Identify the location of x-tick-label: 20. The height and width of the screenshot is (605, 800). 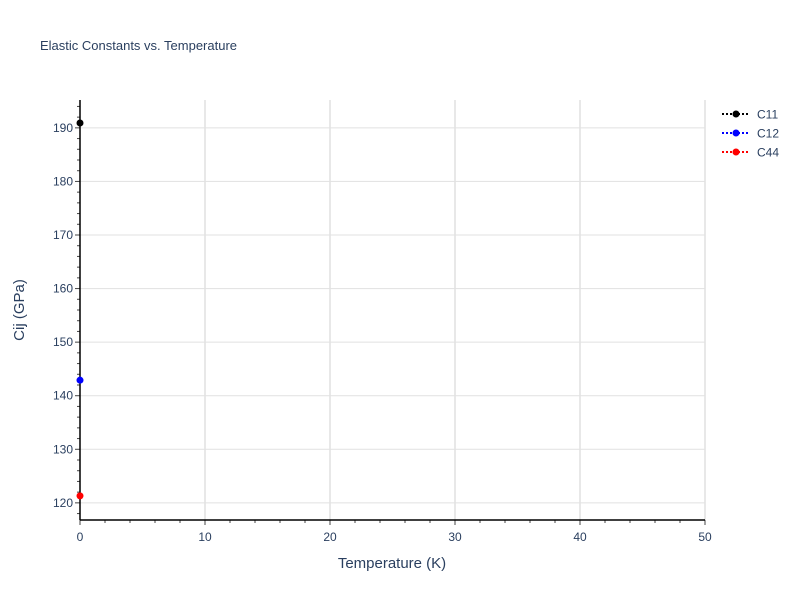
(330, 537).